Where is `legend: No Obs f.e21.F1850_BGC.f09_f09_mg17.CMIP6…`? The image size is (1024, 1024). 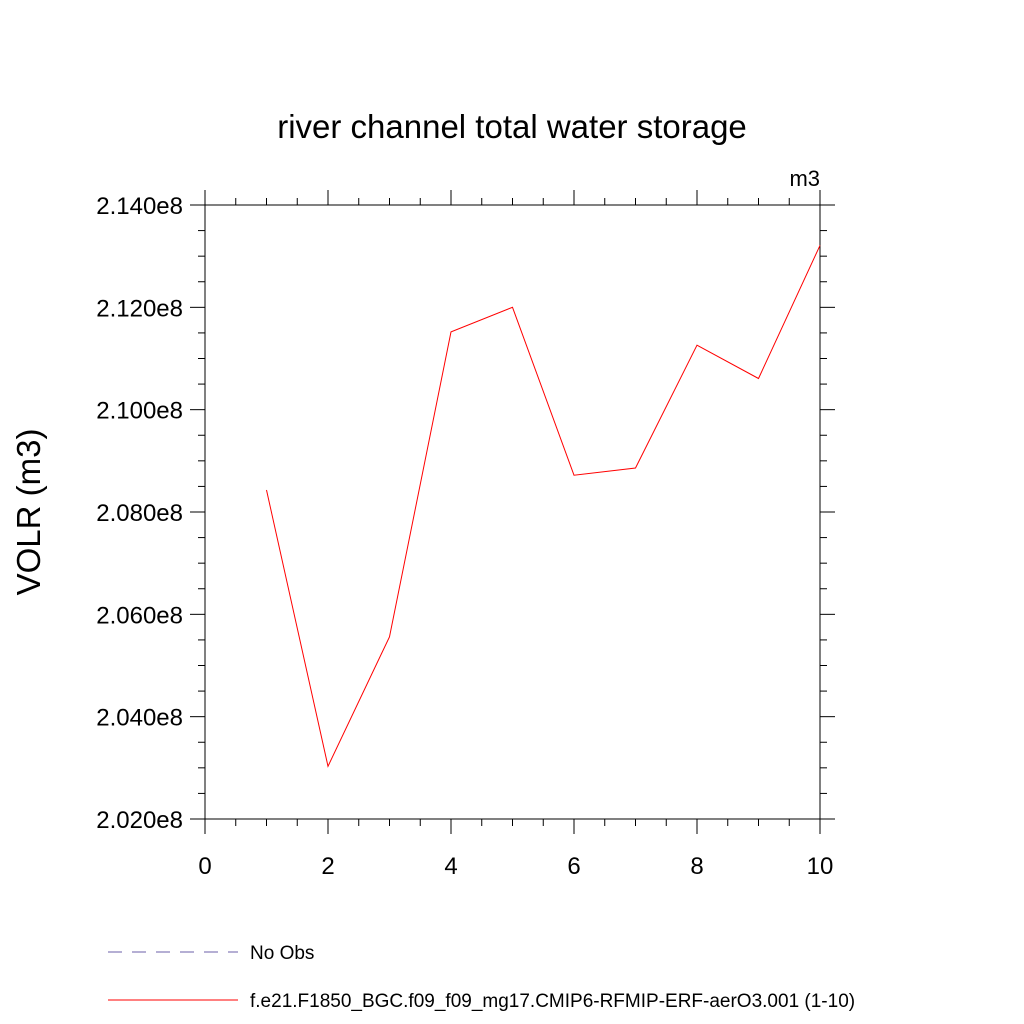 legend: No Obs f.e21.F1850_BGC.f09_f09_mg17.CMIP6… is located at coordinates (481, 977).